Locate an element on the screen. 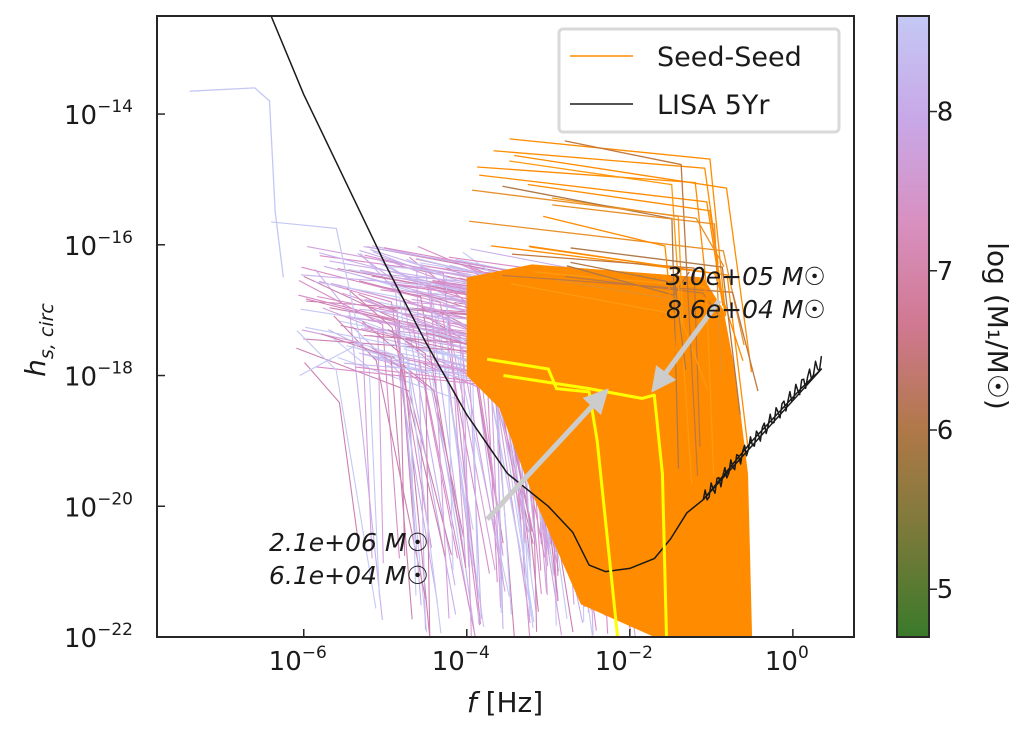  annotation-lower-line2: 6.1e+04 M☉ is located at coordinates (349, 575).